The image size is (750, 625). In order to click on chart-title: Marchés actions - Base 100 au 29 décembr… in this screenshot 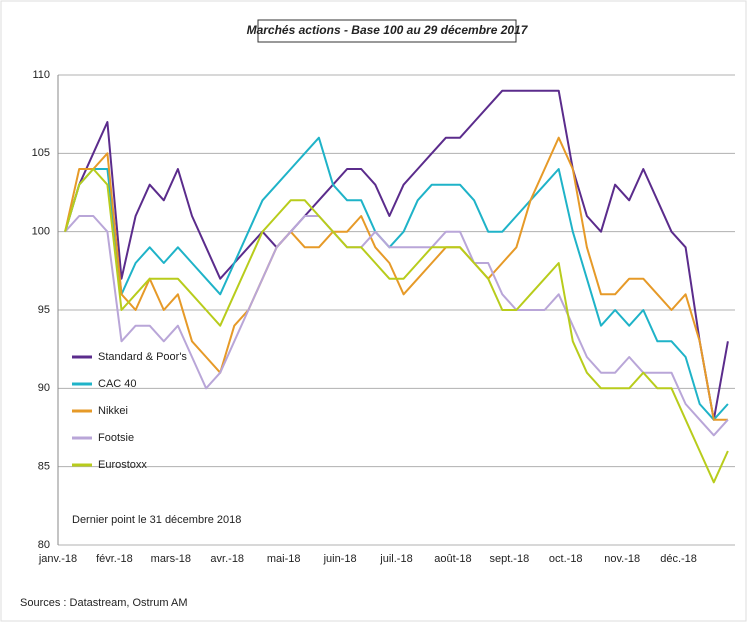, I will do `click(388, 30)`.